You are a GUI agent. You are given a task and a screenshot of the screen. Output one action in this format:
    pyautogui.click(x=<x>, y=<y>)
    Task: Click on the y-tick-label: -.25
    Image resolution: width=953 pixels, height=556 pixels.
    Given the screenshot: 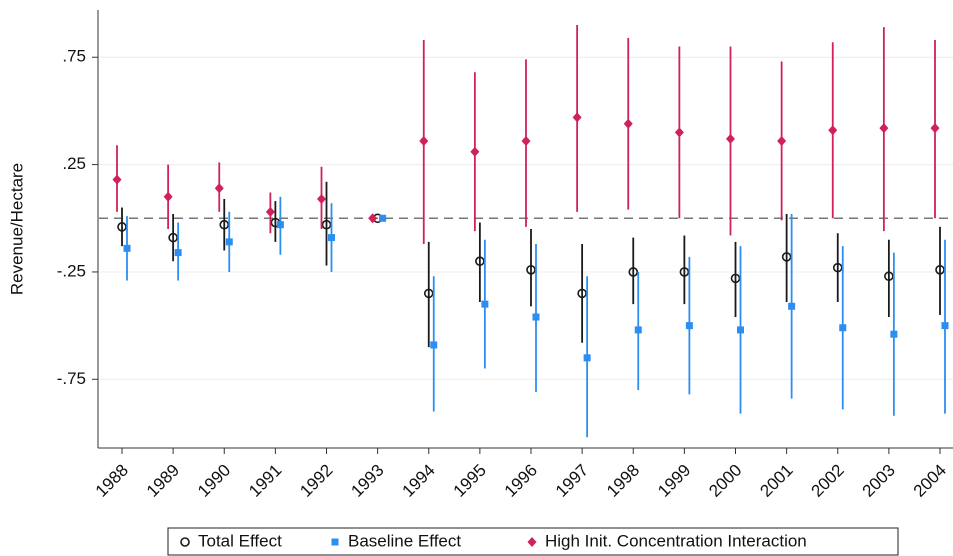 What is the action you would take?
    pyautogui.click(x=71, y=270)
    